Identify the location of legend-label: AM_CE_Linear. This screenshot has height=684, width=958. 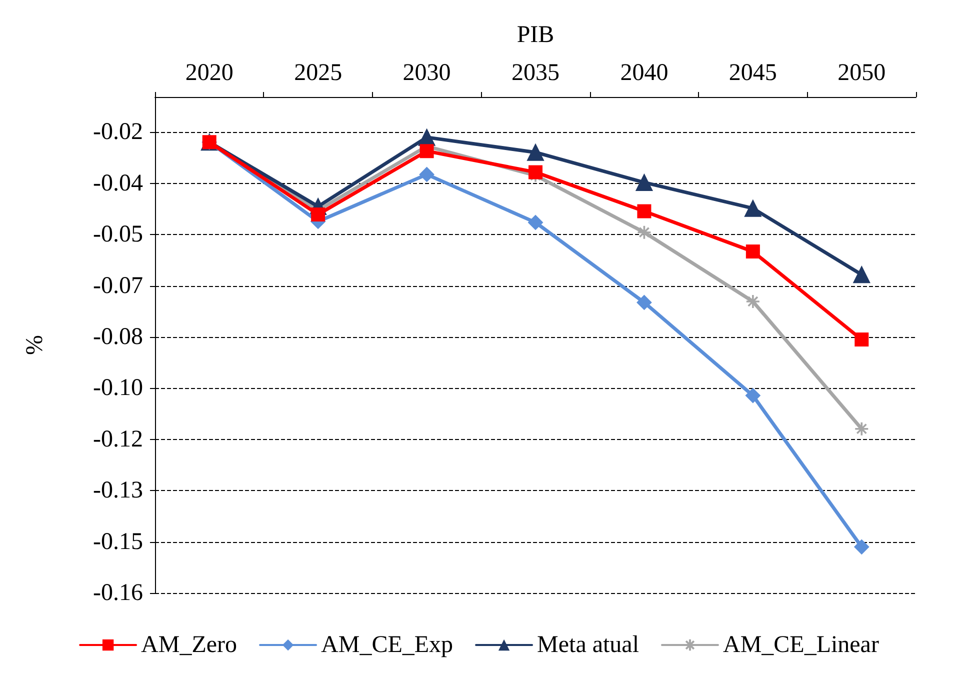
(800, 645).